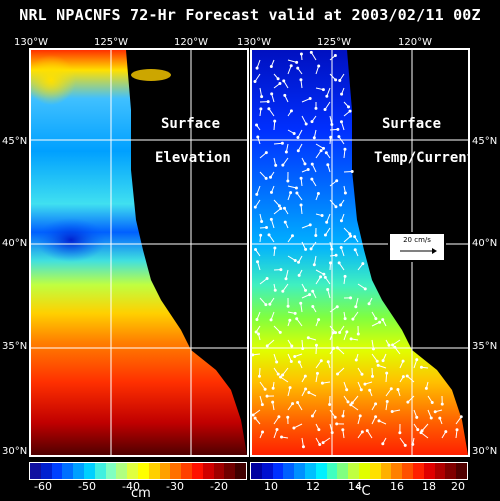 This screenshot has width=500, height=501. I want to click on elevation-label-line2: Elevation, so click(193, 158).